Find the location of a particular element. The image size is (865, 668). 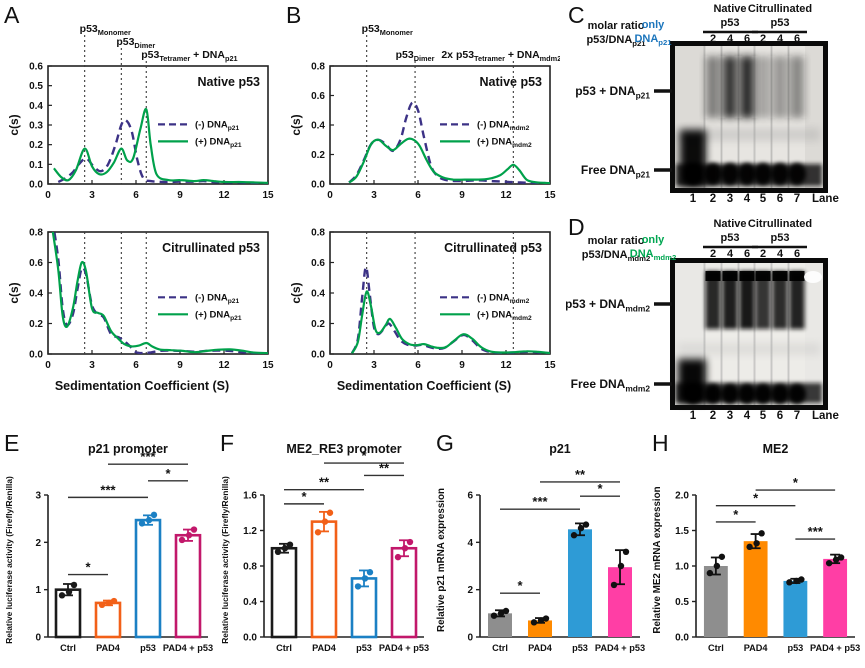

svg-text: (+) DNAmdm2 is located at coordinates (504, 315).